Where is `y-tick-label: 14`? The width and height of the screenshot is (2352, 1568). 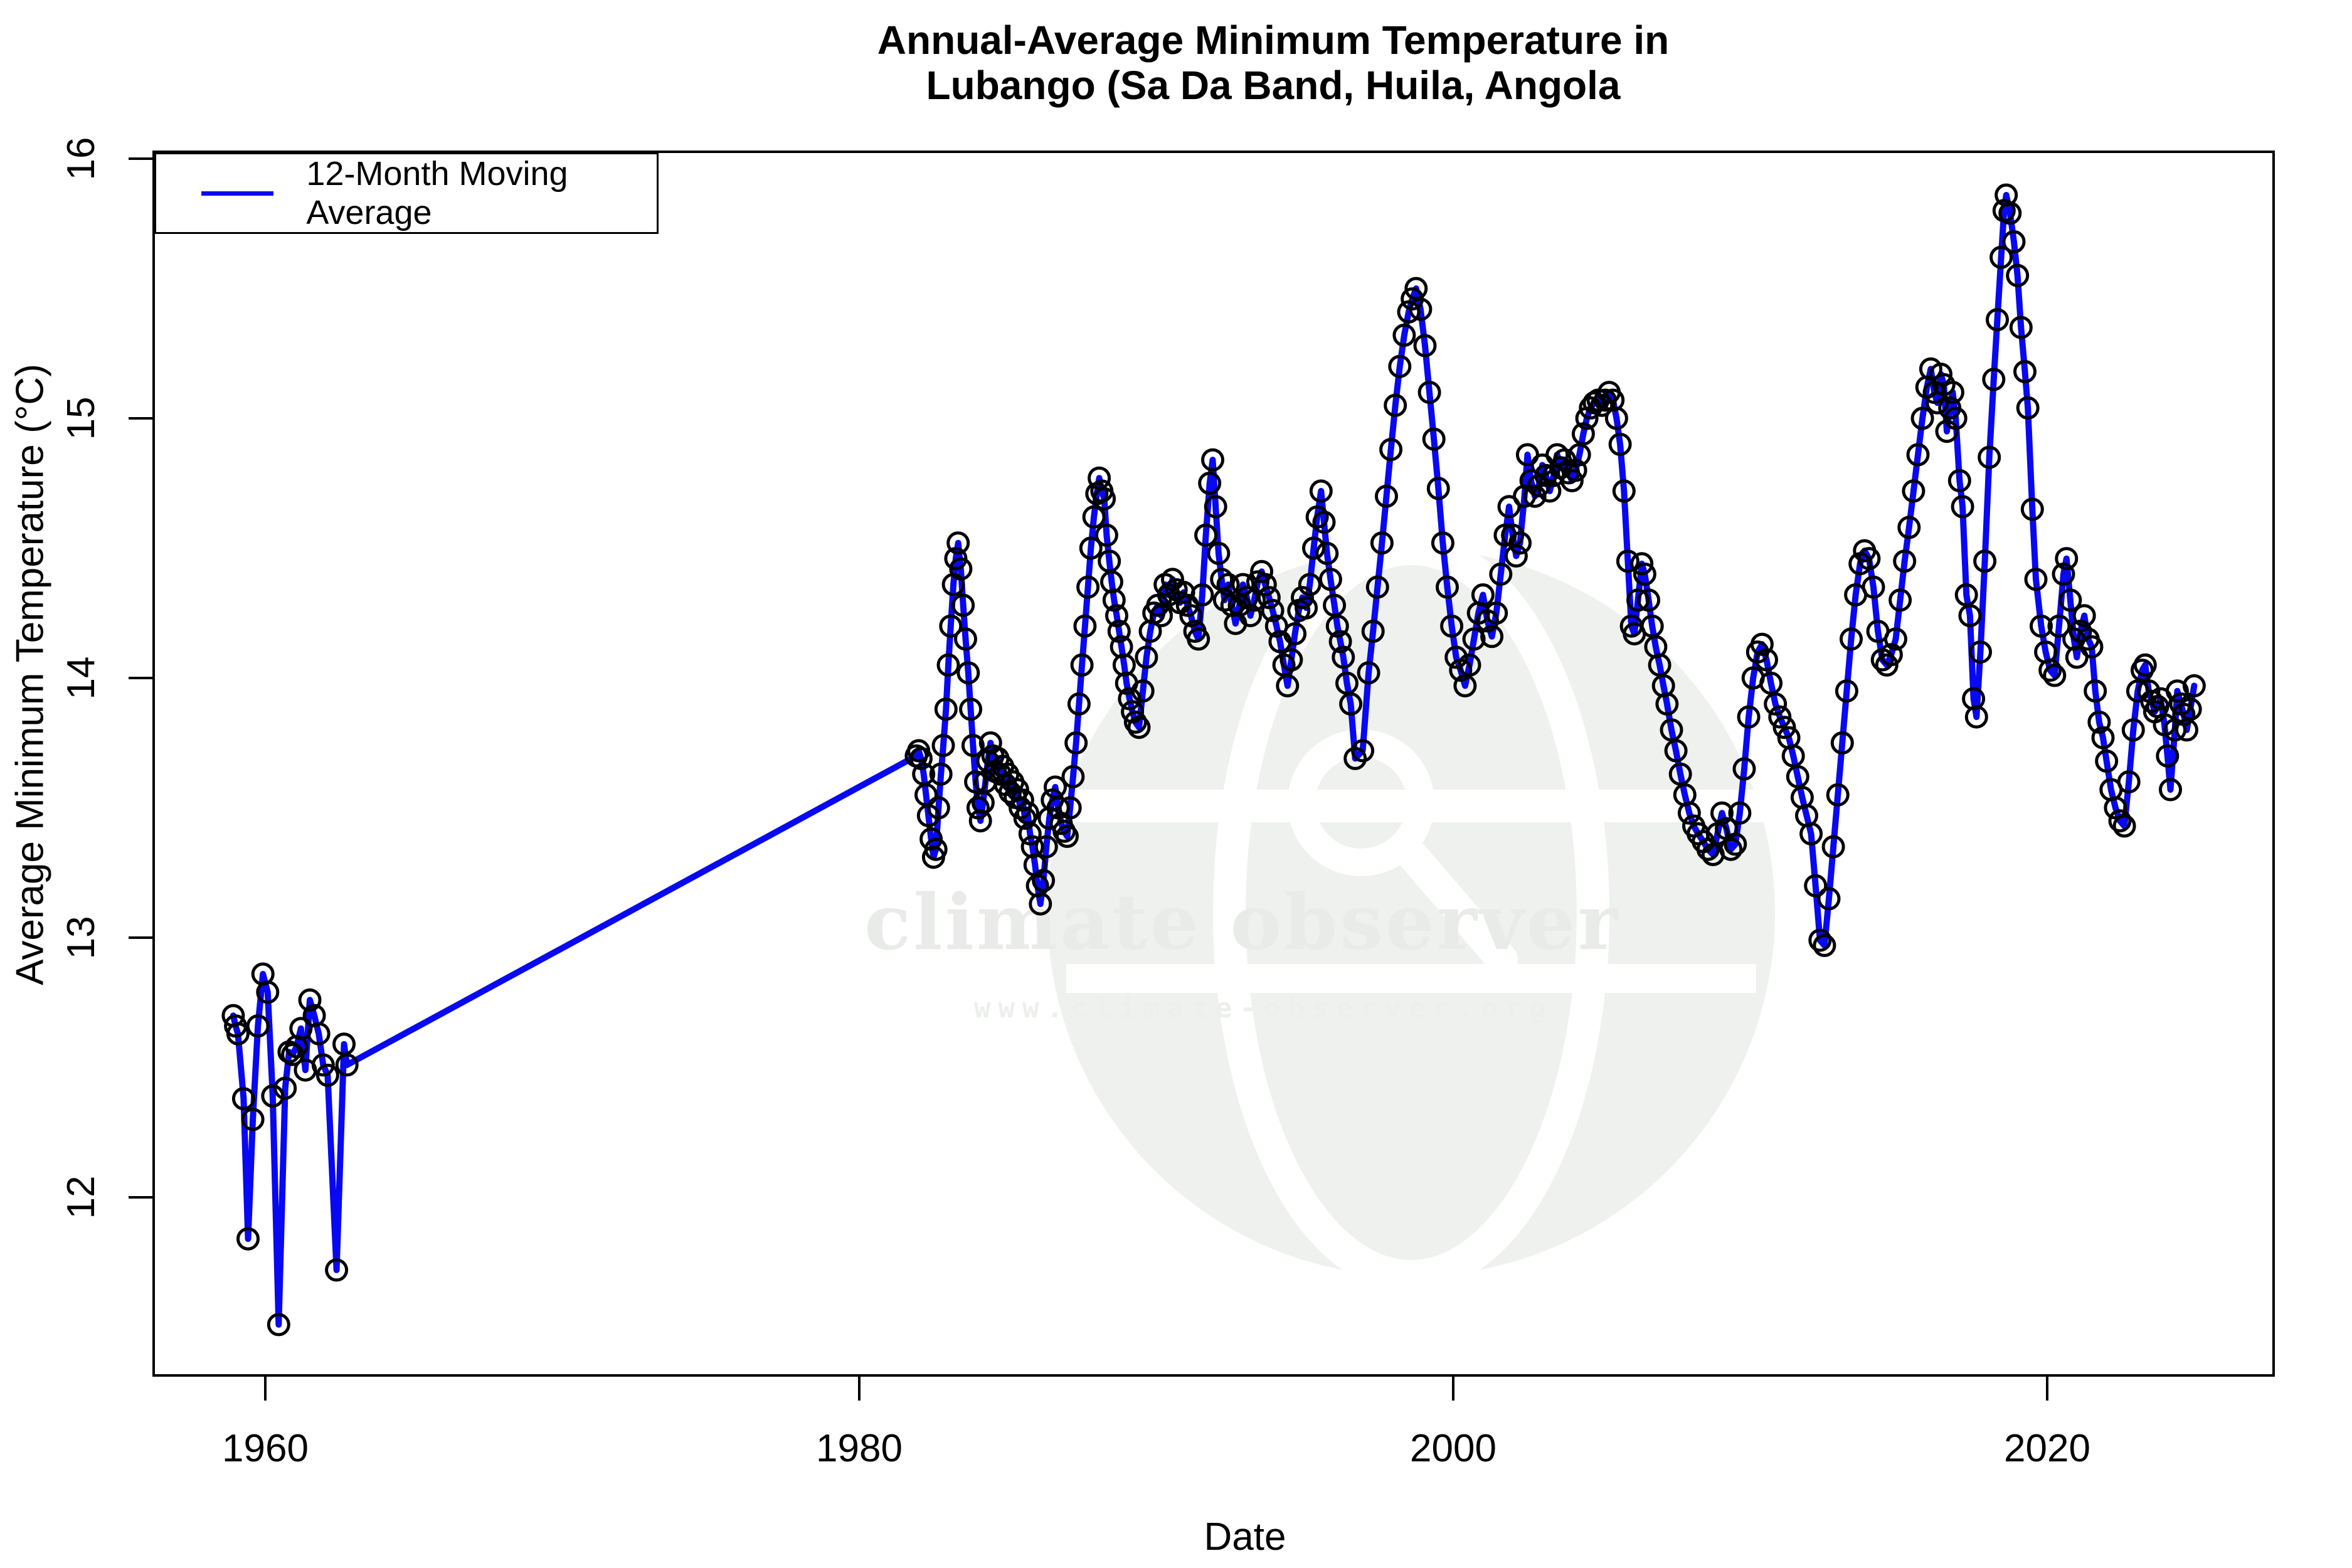 y-tick-label: 14 is located at coordinates (81, 678).